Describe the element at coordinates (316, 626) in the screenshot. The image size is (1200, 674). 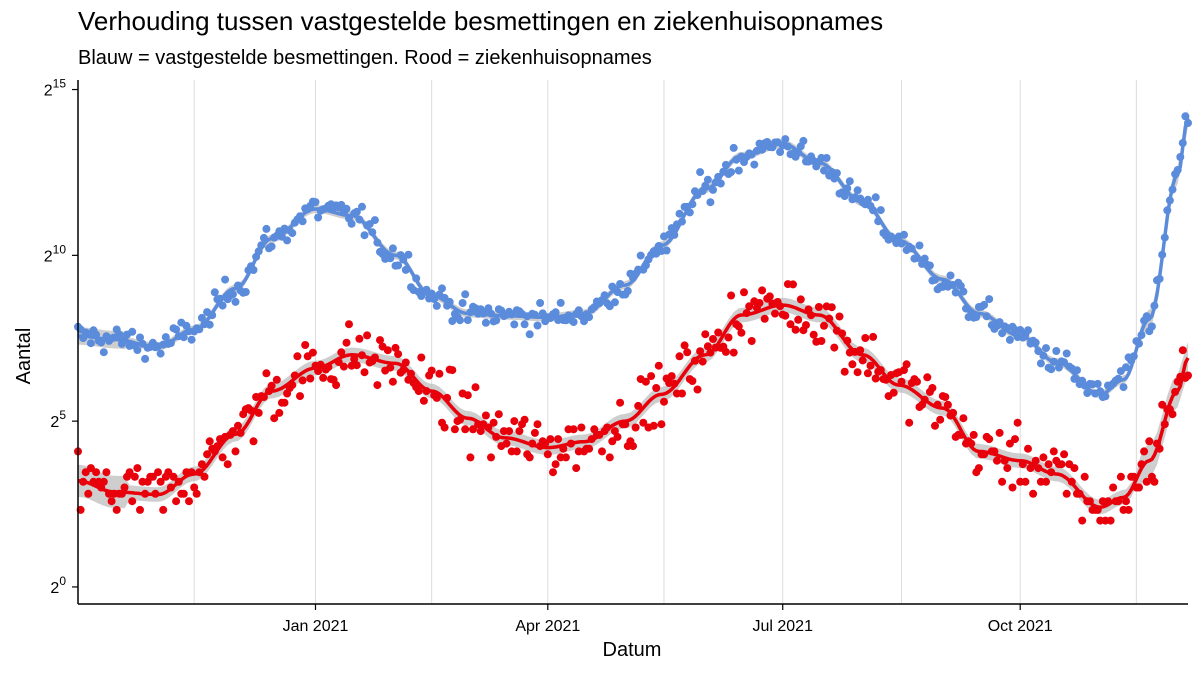
I see `x-tick-label: Jan 2021` at that location.